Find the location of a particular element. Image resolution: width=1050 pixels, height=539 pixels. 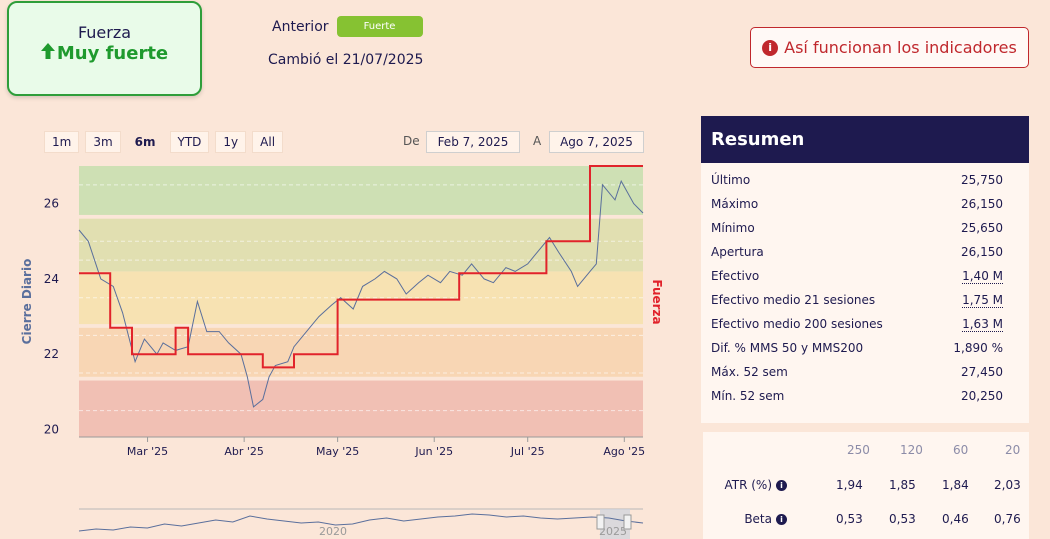

summary-row-value: 1,75 M is located at coordinates (982, 300).